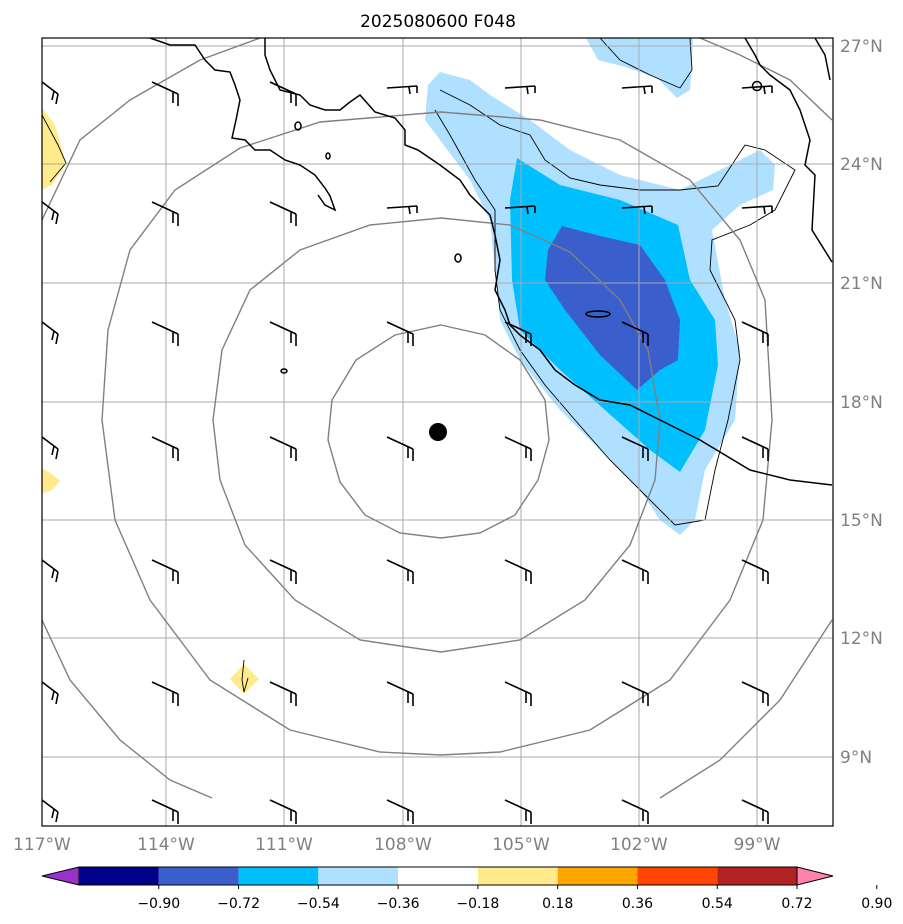 This screenshot has width=903, height=924. I want to click on lon-label: 114°W, so click(166, 845).